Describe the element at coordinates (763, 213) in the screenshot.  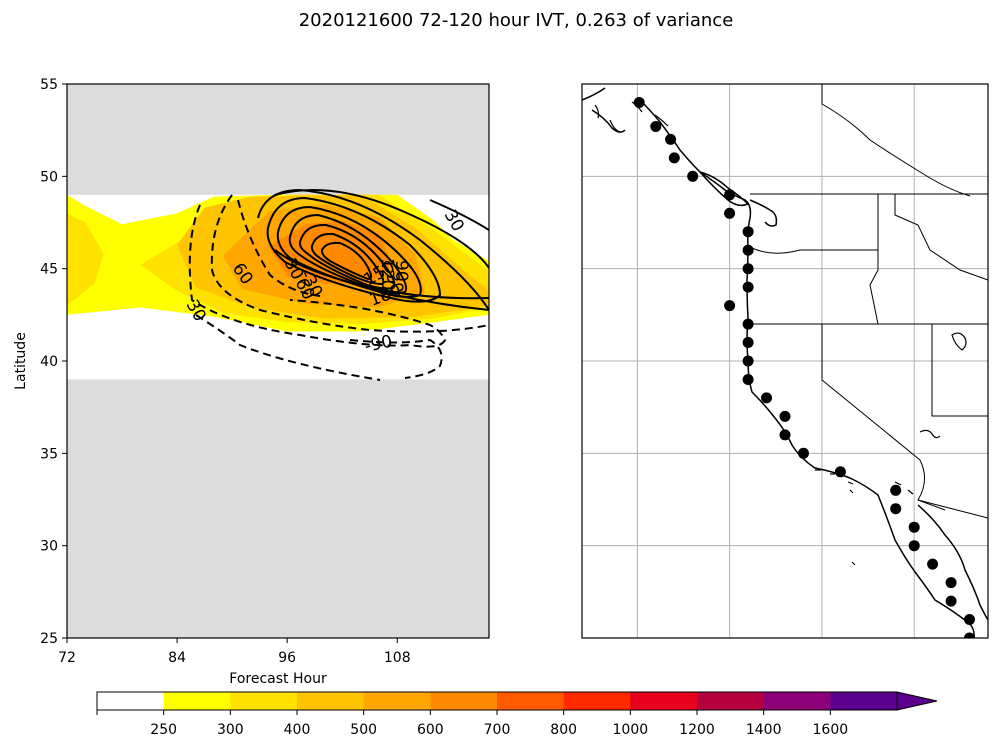
I see `puget-sound` at that location.